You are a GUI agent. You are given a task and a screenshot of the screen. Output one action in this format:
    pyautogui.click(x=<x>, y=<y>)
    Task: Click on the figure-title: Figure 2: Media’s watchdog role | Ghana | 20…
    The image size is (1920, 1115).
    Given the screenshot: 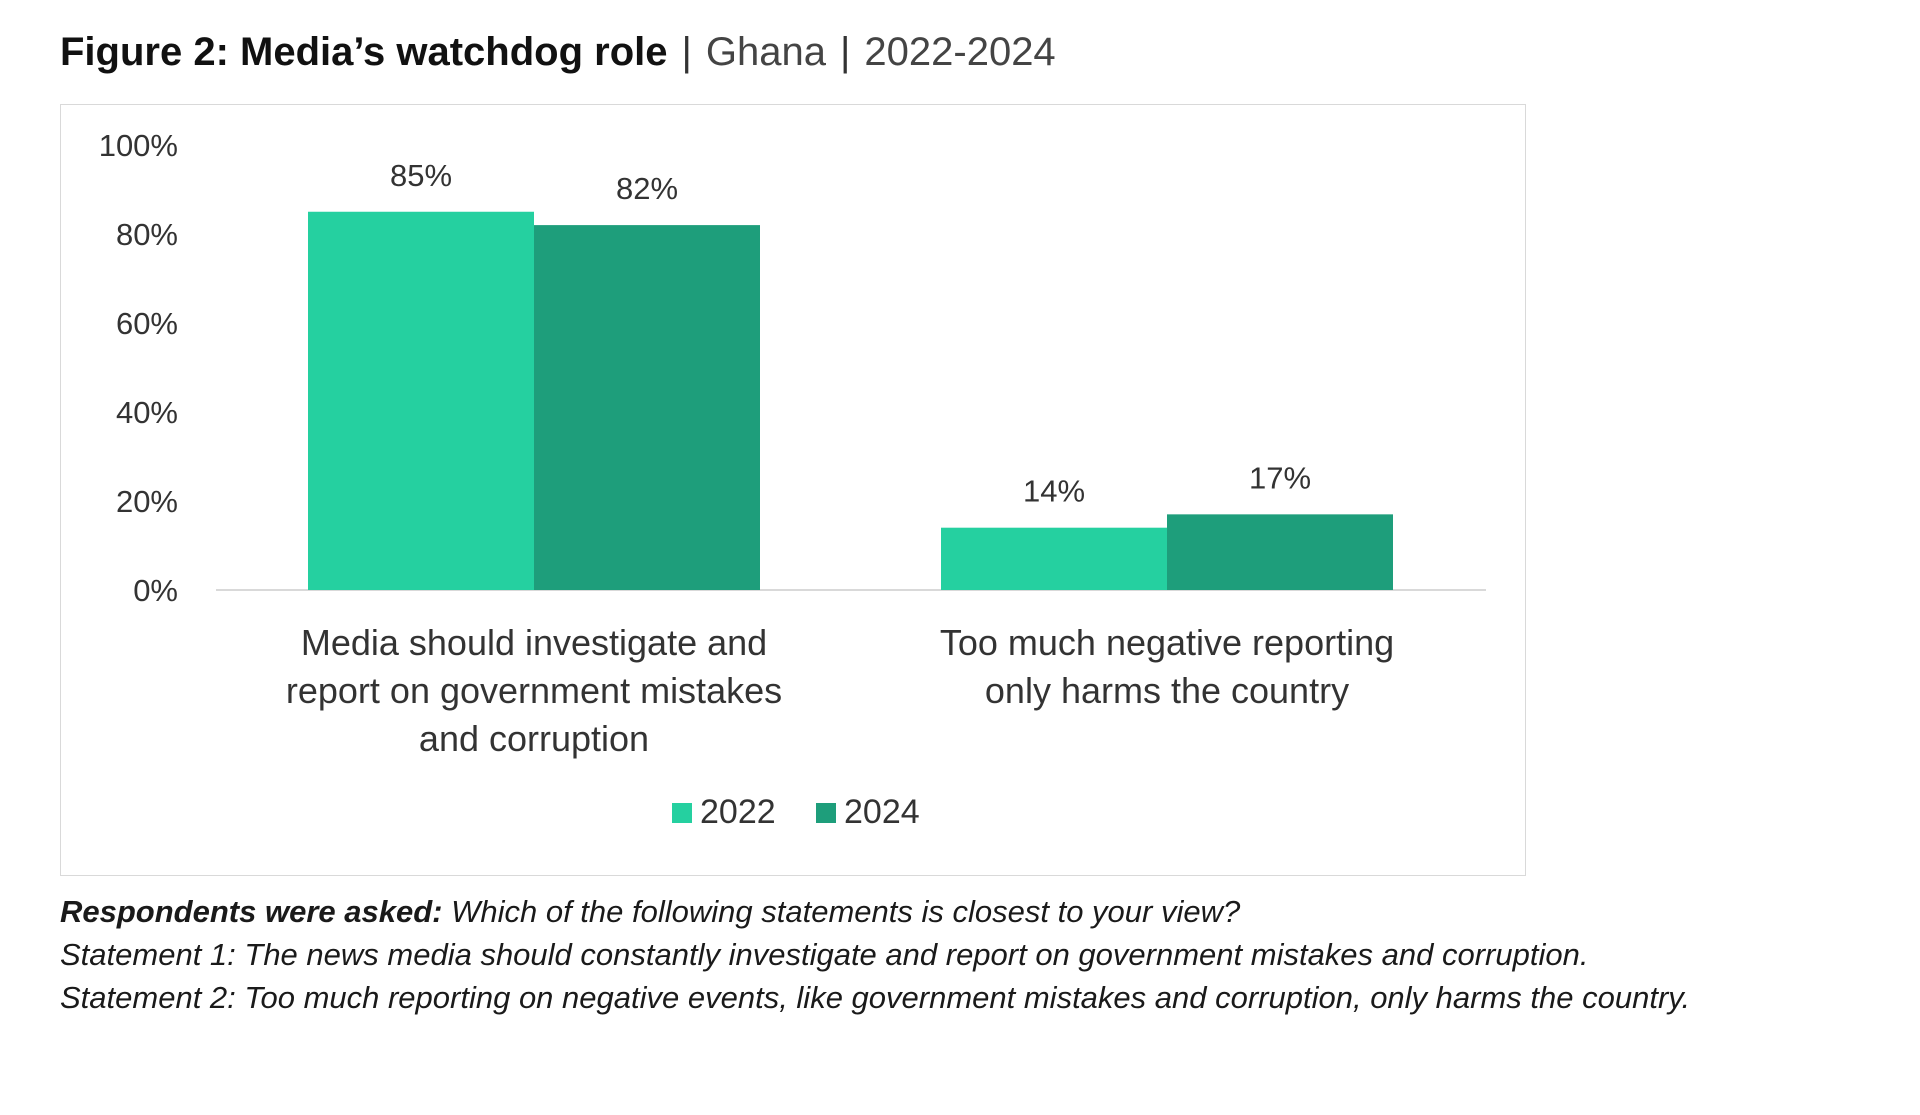 What is the action you would take?
    pyautogui.click(x=558, y=52)
    